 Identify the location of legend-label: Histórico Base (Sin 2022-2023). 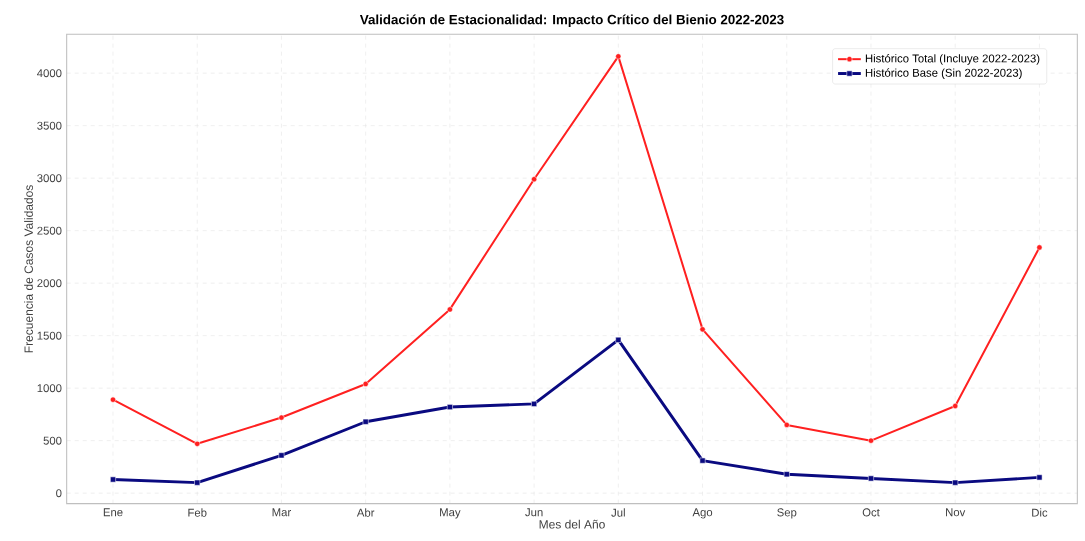
(943, 74).